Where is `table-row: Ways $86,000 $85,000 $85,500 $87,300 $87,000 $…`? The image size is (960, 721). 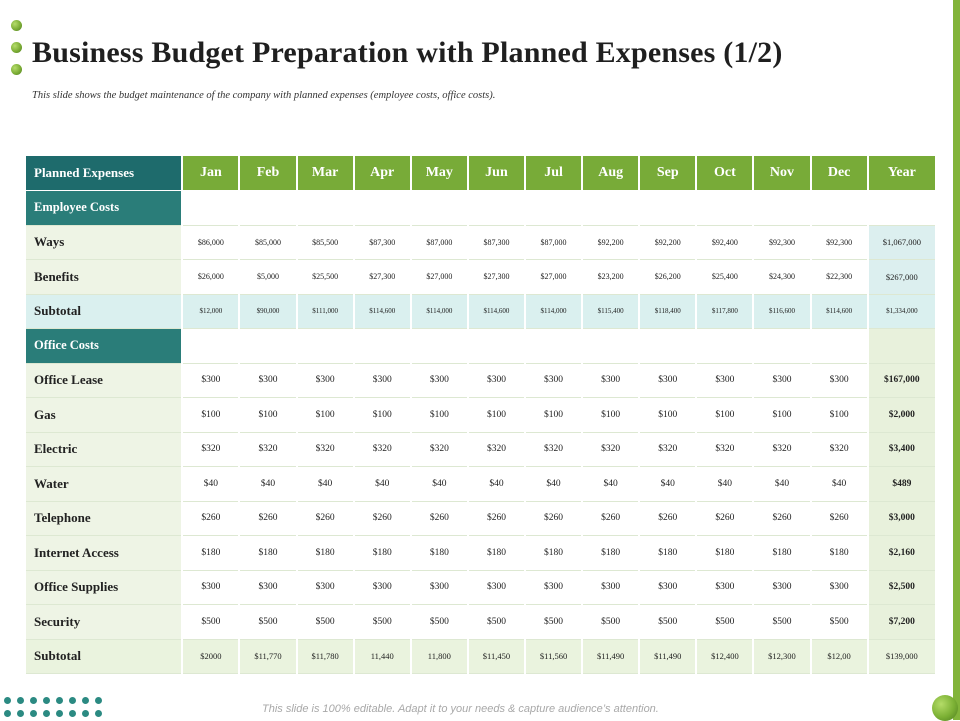 table-row: Ways $86,000 $85,000 $85,500 $87,300 $87,000 $… is located at coordinates (480, 242).